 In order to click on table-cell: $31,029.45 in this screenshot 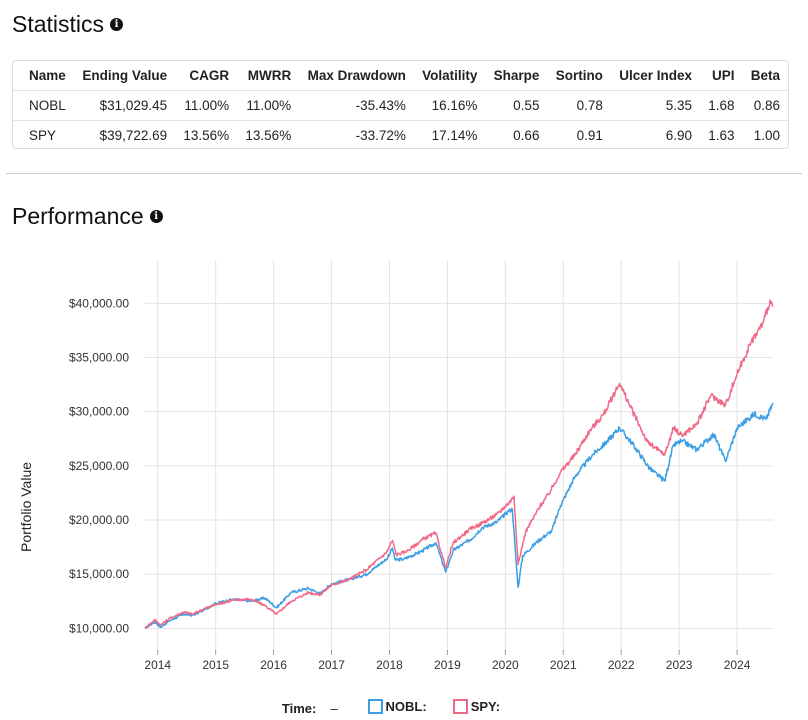, I will do `click(133, 105)`.